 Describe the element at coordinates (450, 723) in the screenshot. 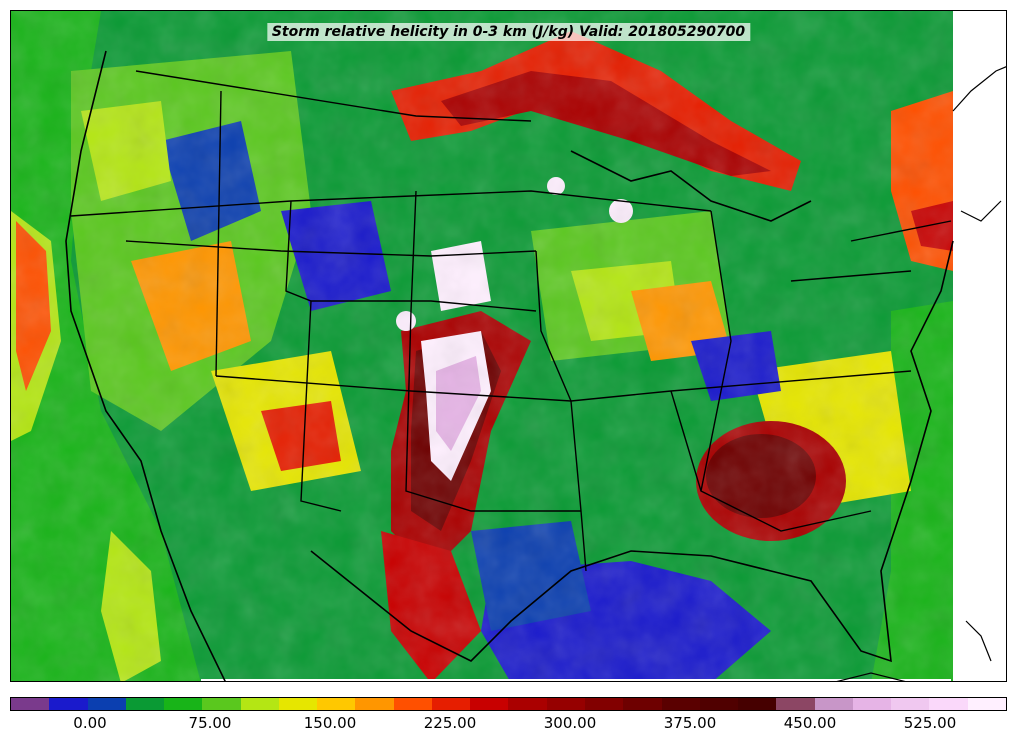

I see `colorbar-tick-label: 225.00` at that location.